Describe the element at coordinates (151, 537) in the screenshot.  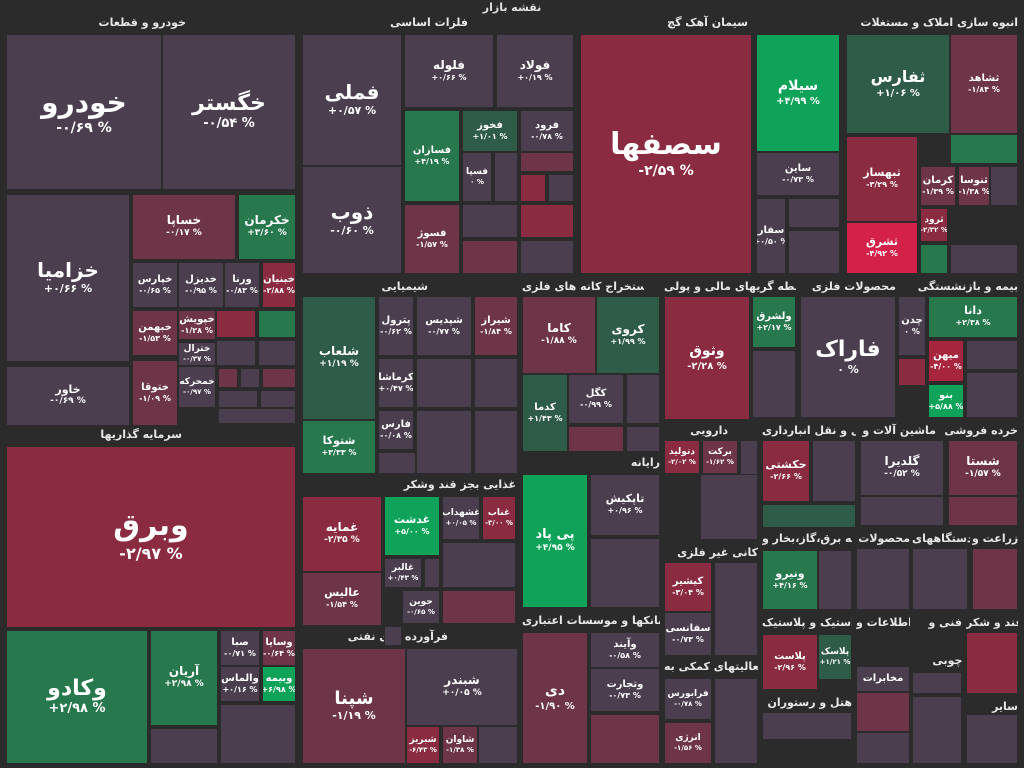
I see `tile-53: وبرق -۲/۹۷ %` at that location.